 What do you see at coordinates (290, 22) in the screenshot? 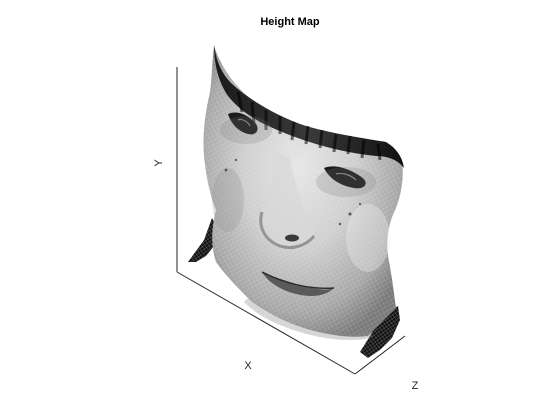
I see `chart-title: Height Map` at bounding box center [290, 22].